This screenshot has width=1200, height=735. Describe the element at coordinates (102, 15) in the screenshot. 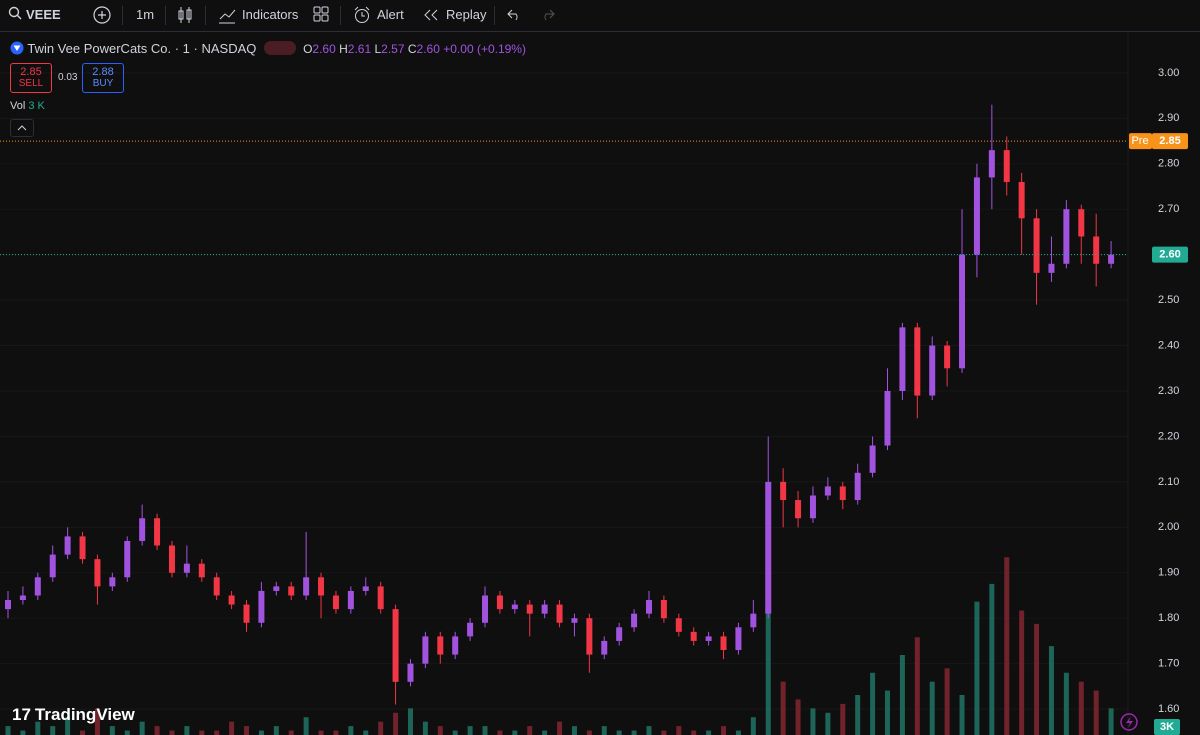

I see `add-icon` at that location.